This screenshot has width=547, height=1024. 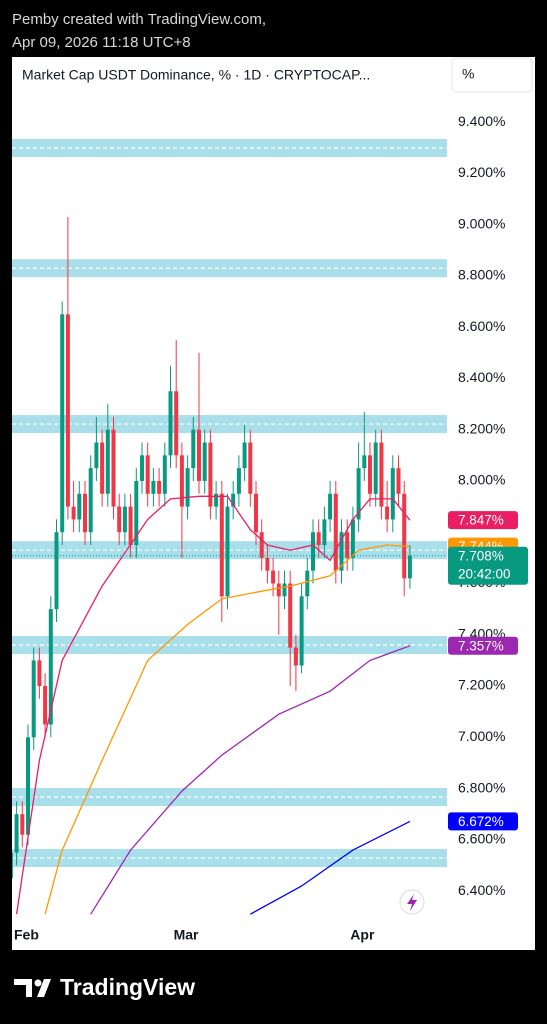 What do you see at coordinates (481, 428) in the screenshot?
I see `y-tick-label: 8.200%` at bounding box center [481, 428].